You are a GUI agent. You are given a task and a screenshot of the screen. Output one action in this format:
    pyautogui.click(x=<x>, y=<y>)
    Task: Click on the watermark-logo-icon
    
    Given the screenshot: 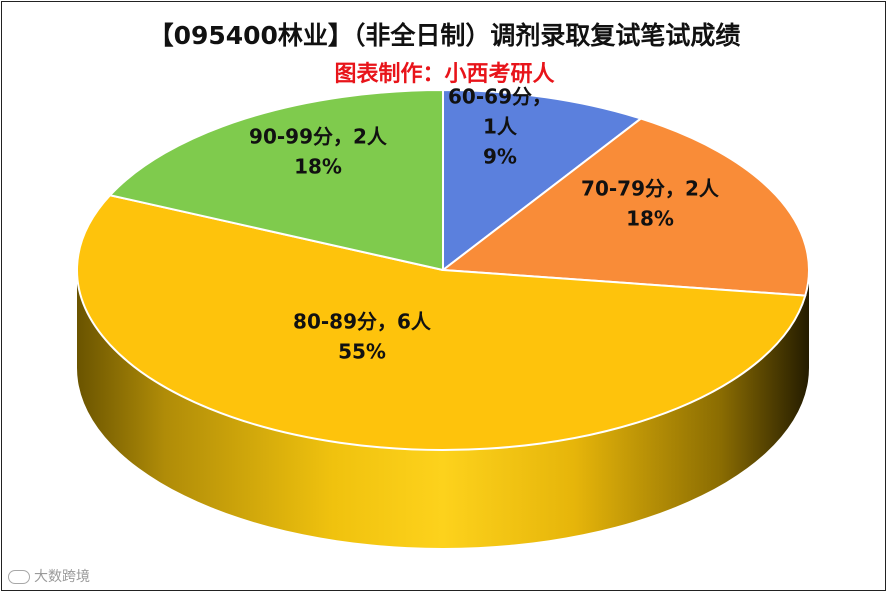 What is the action you would take?
    pyautogui.click(x=19, y=577)
    